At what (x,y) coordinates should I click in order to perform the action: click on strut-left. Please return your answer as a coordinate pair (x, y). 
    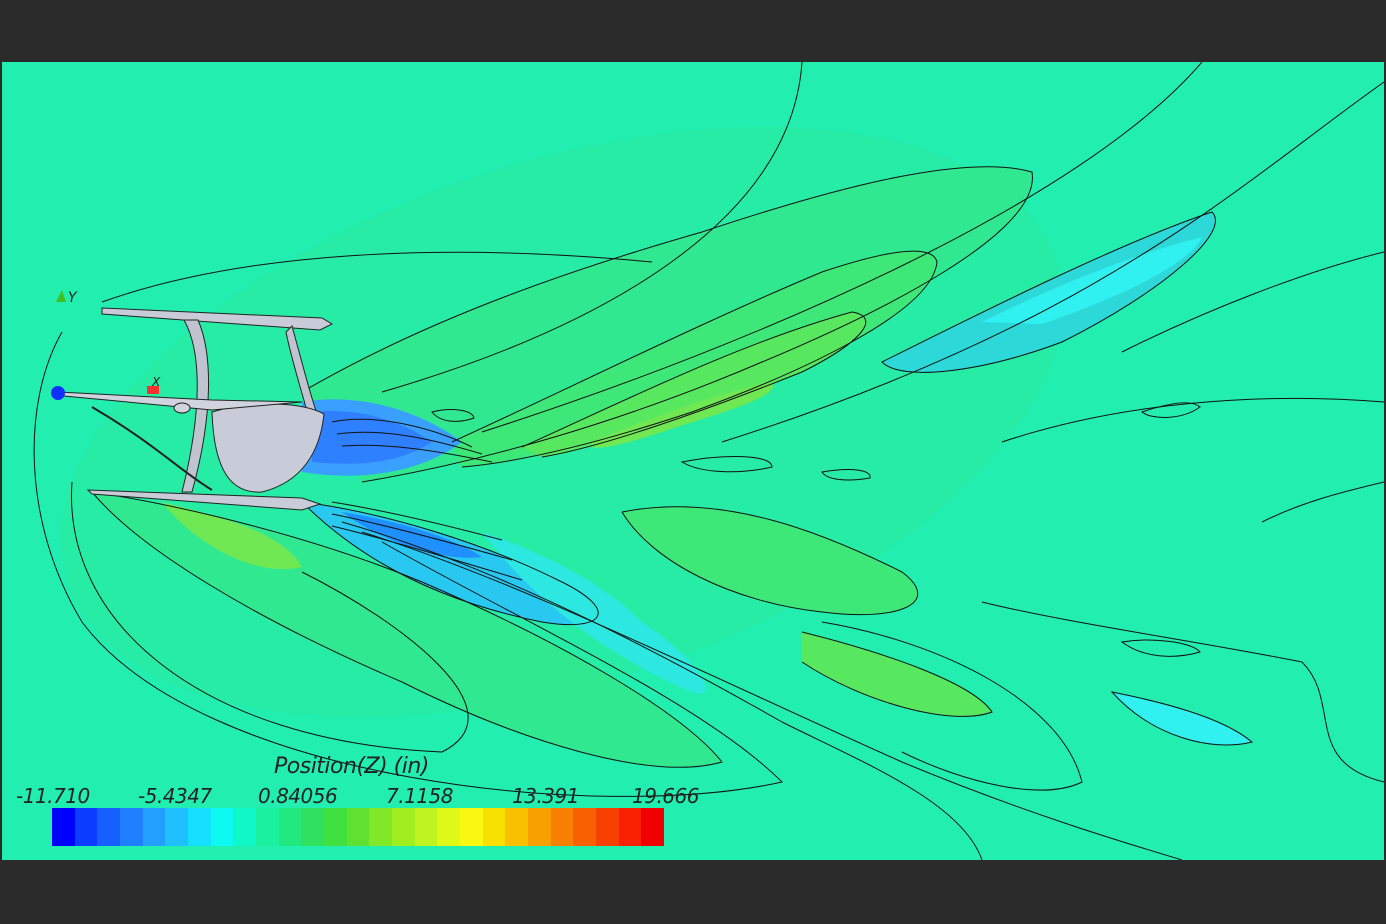
    Looking at the image, I should click on (195, 406).